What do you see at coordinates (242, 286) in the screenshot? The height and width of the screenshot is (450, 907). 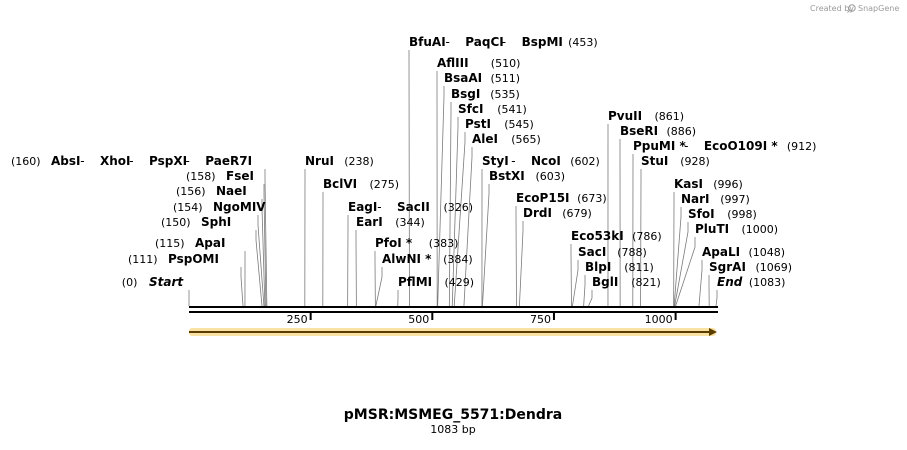 I see `site-line-pspomi` at bounding box center [242, 286].